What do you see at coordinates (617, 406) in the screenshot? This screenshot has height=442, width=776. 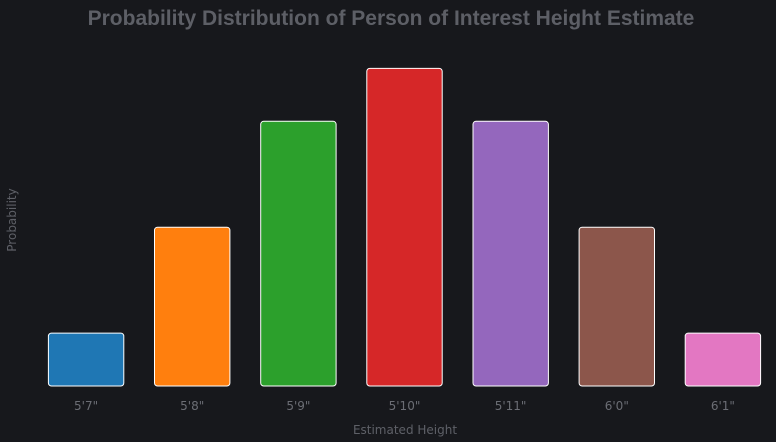 I see `x-tick-label-5: 6'0"` at bounding box center [617, 406].